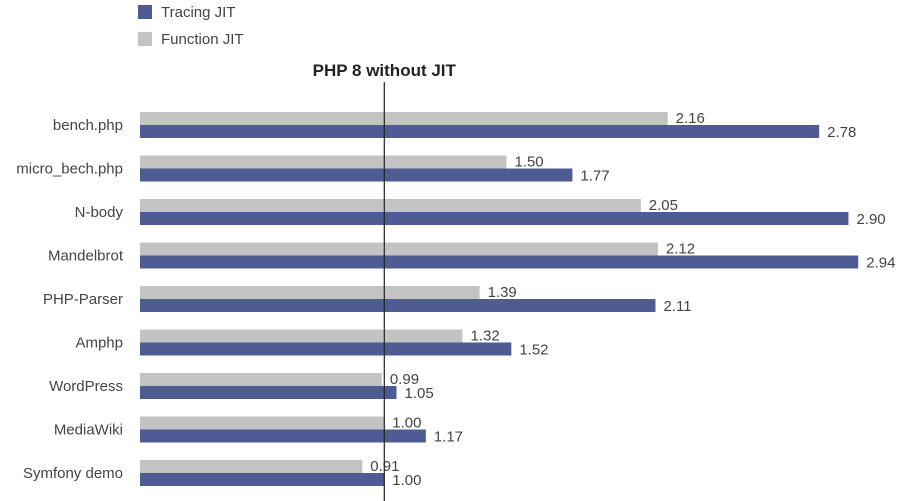 The width and height of the screenshot is (911, 501). I want to click on value-label-tracing-jit: 2.94, so click(880, 263).